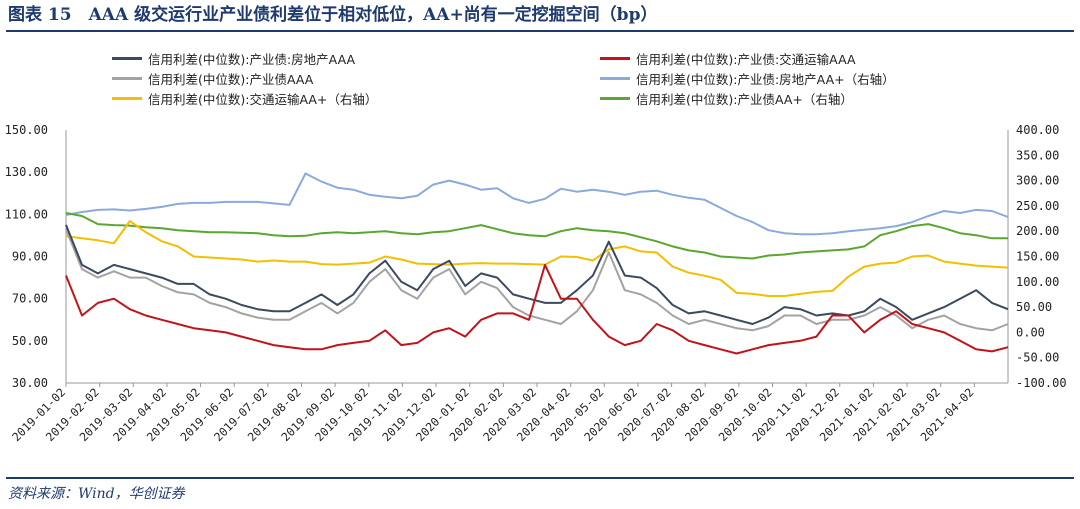 This screenshot has height=509, width=1080. Describe the element at coordinates (1037, 257) in the screenshot. I see `y-right-tick-label: 150.00` at that location.